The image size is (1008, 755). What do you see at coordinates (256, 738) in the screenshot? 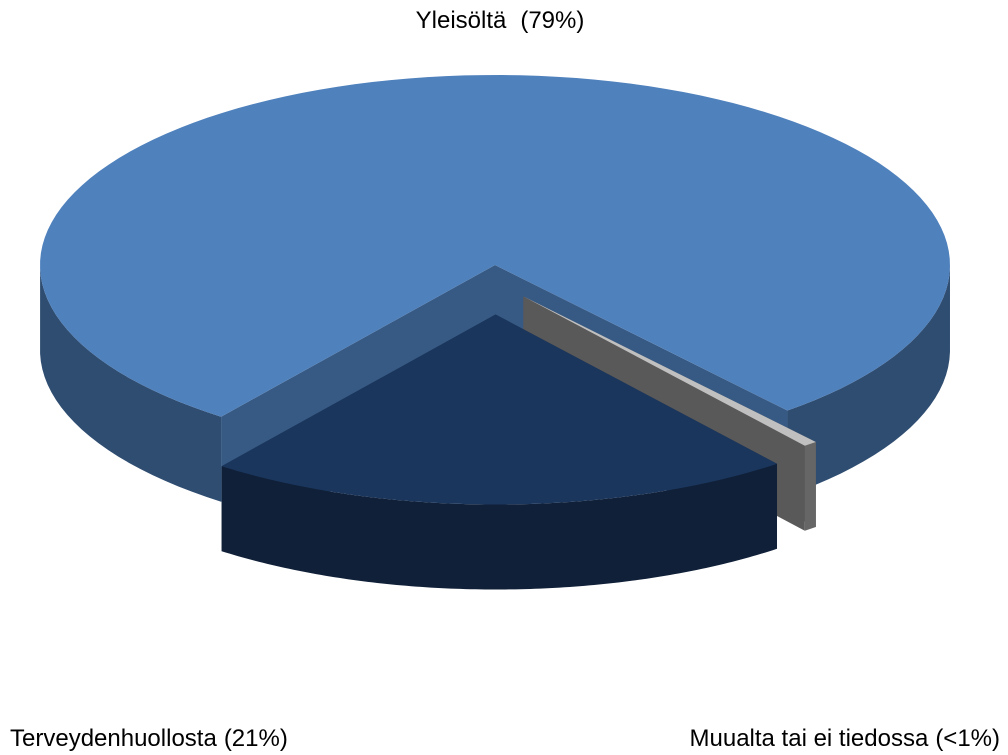
I see `slice-label-value: (21%)` at bounding box center [256, 738].